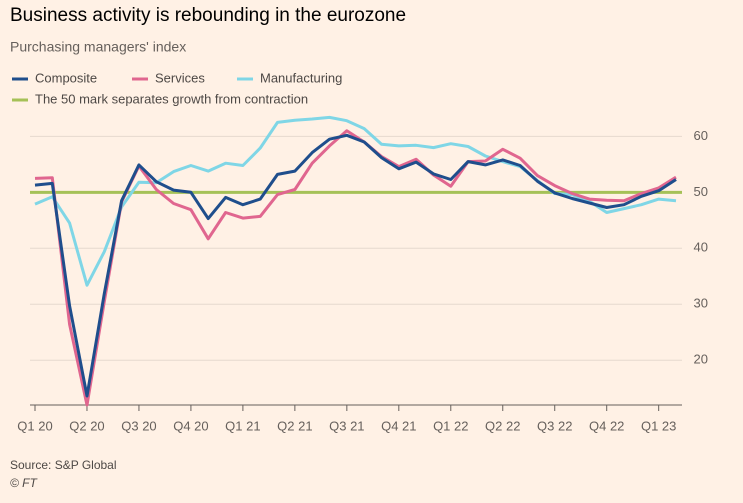 The width and height of the screenshot is (743, 503). Describe the element at coordinates (294, 425) in the screenshot. I see `x-tick-label: Q2 21` at that location.